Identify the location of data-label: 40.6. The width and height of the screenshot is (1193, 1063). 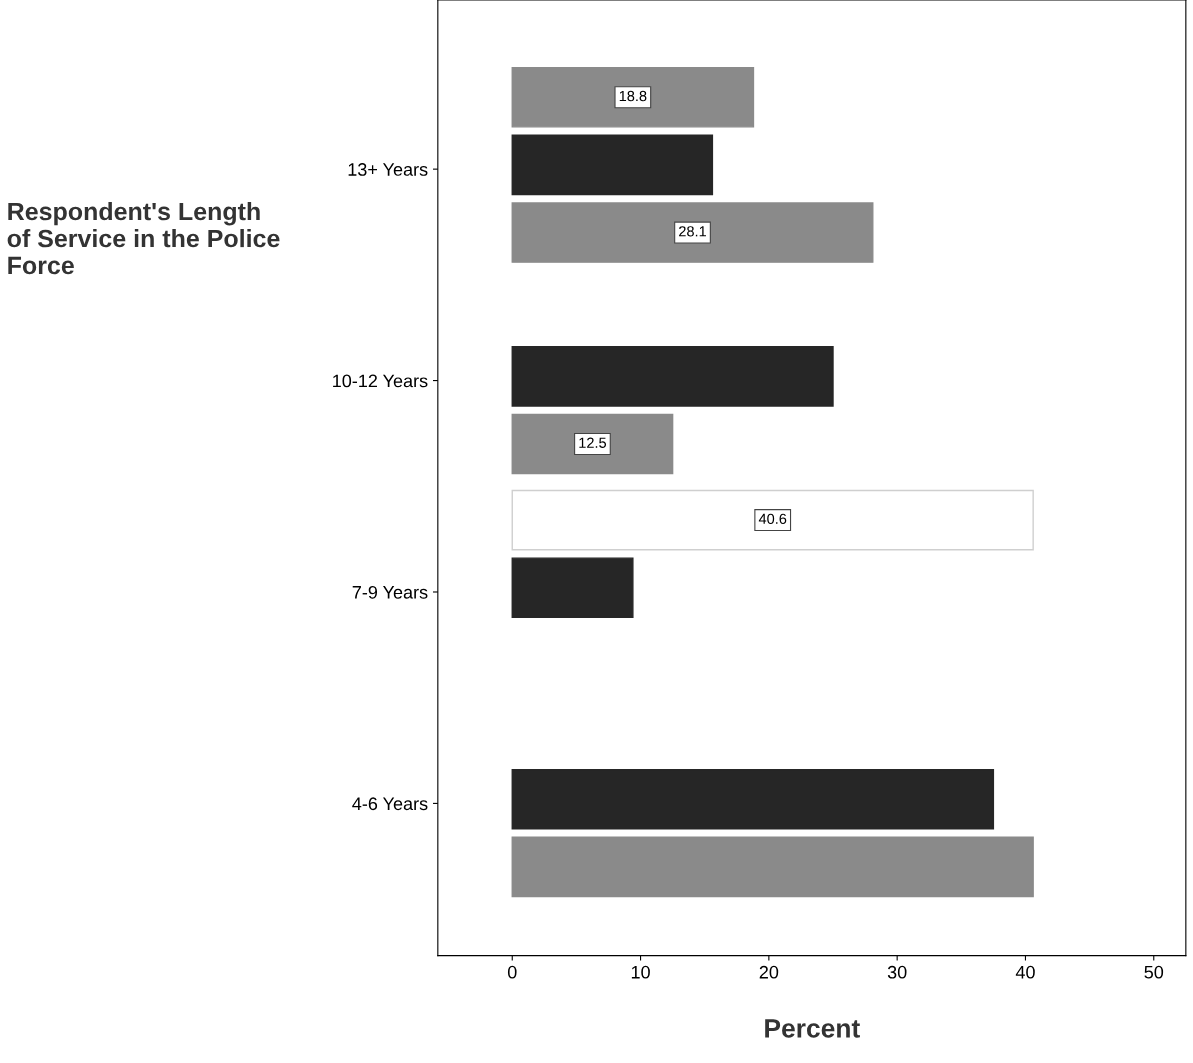
(772, 519).